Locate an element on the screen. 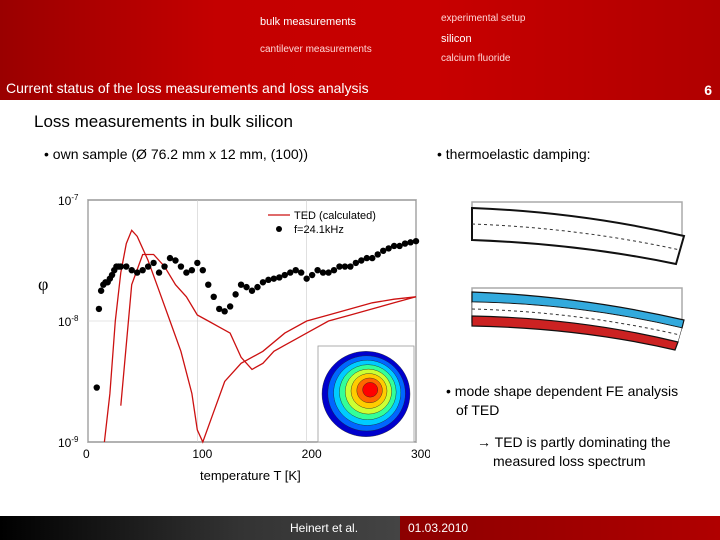  bullet-sample: • own sample (Ø 76.2 mm x 12 mm, (100)) is located at coordinates (176, 154).